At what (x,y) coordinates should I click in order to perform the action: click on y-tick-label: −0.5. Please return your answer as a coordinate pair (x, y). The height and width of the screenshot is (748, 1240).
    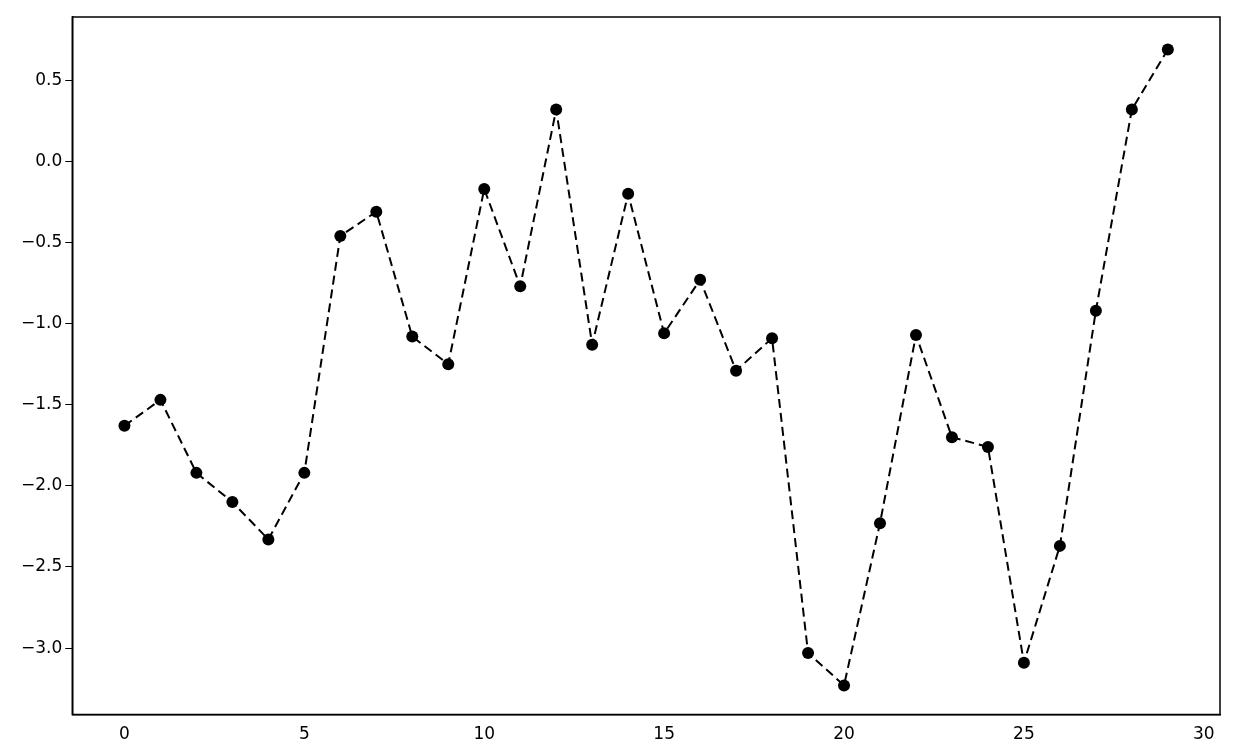
    Looking at the image, I should click on (42, 240).